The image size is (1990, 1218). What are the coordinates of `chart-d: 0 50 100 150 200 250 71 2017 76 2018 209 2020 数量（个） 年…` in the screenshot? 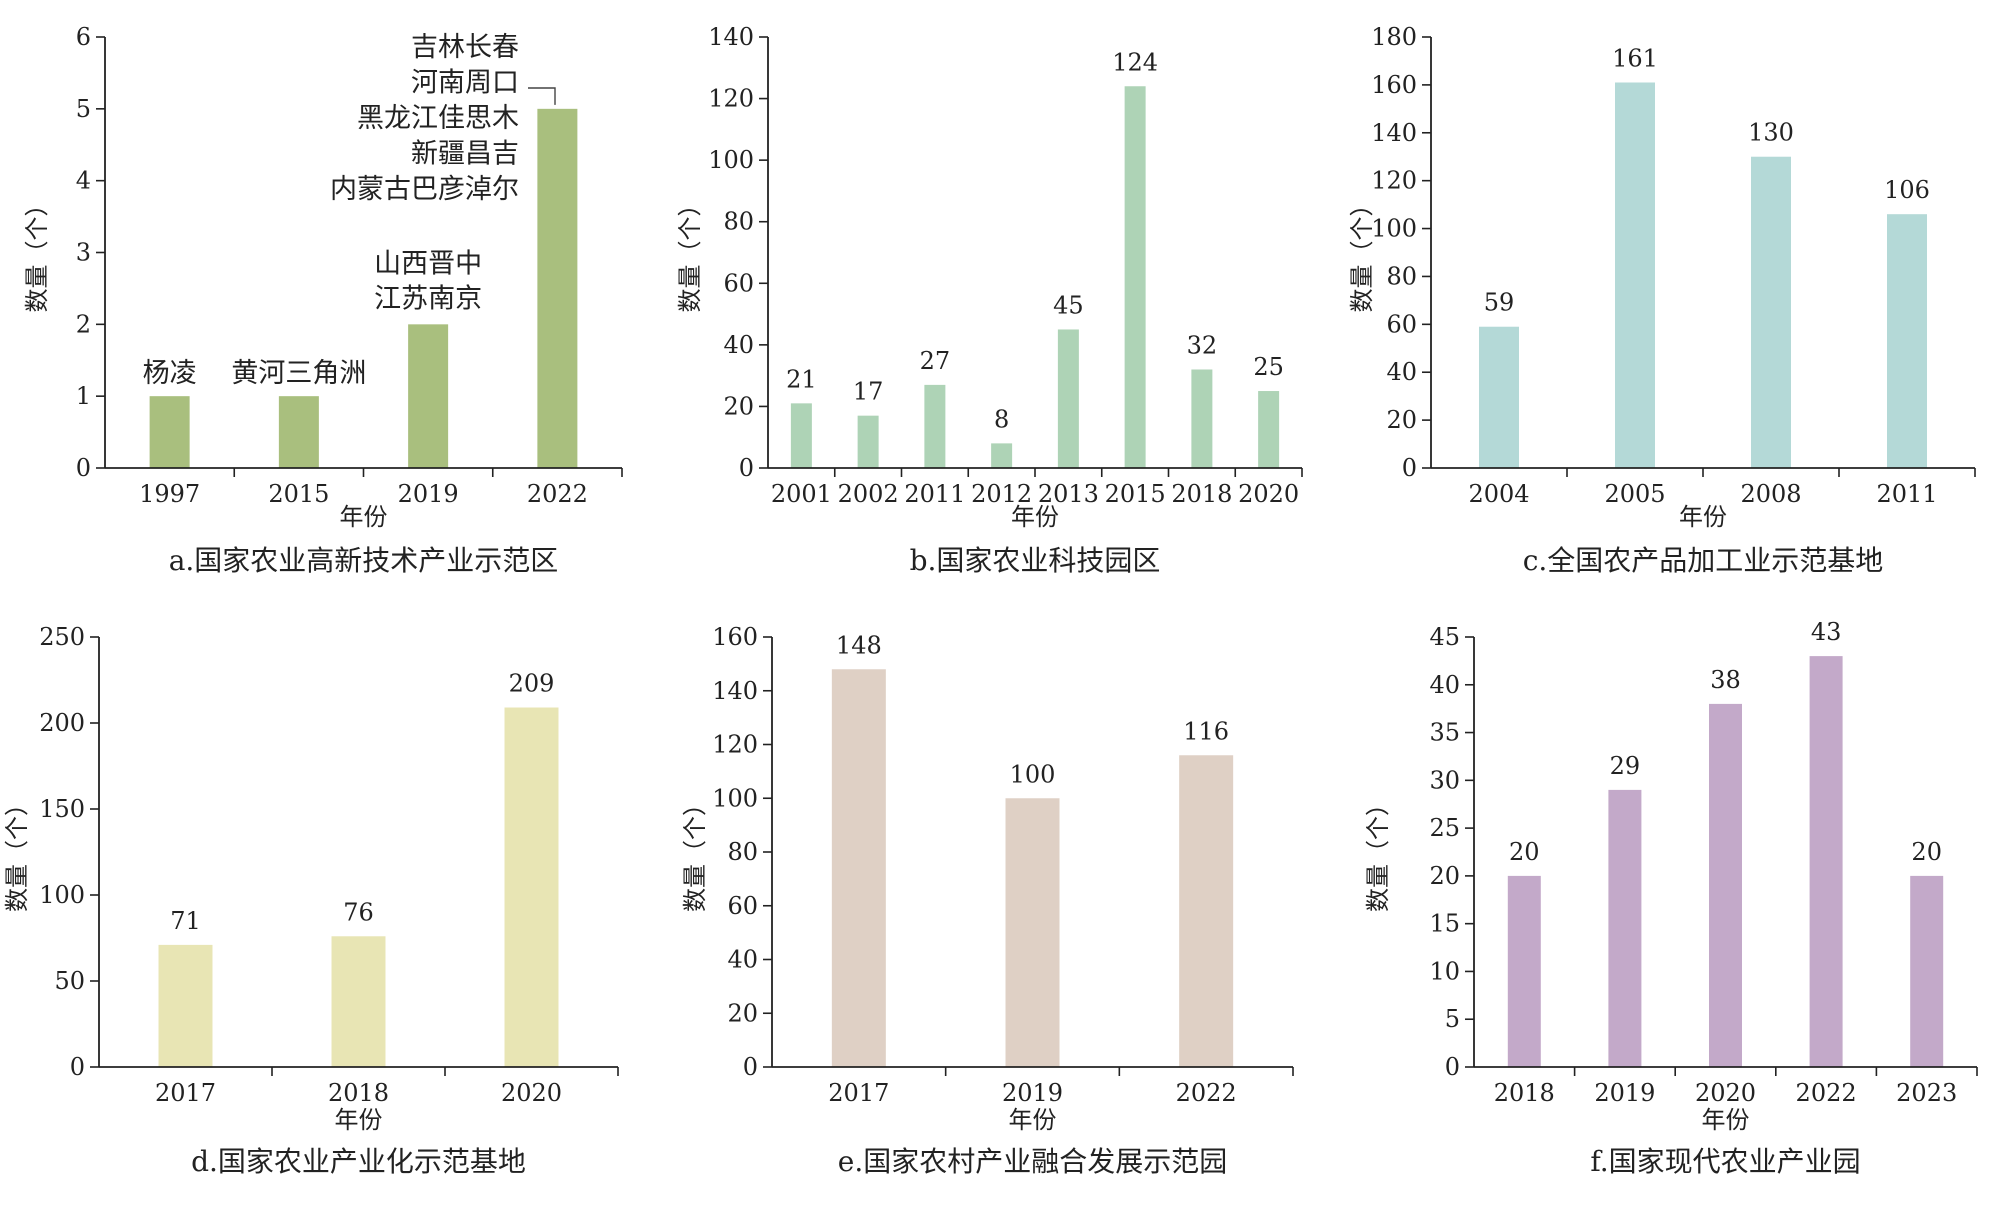 It's located at (311, 900).